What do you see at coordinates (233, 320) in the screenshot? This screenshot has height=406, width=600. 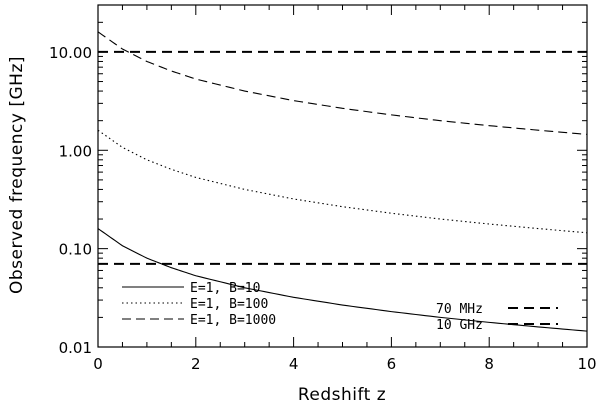 I see `legend-label-3: E=1, B=1000` at bounding box center [233, 320].